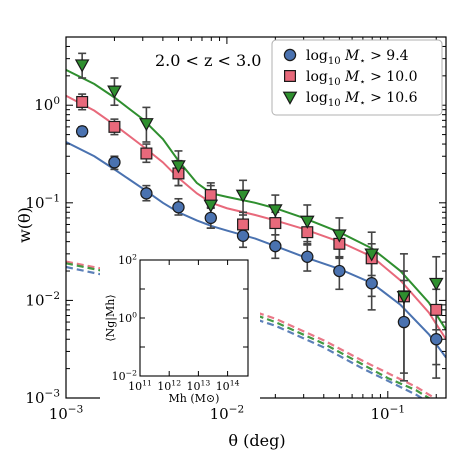 This screenshot has height=475, width=470. Describe the element at coordinates (169, 385) in the screenshot. I see `inset-x-tick-label: 1012` at that location.